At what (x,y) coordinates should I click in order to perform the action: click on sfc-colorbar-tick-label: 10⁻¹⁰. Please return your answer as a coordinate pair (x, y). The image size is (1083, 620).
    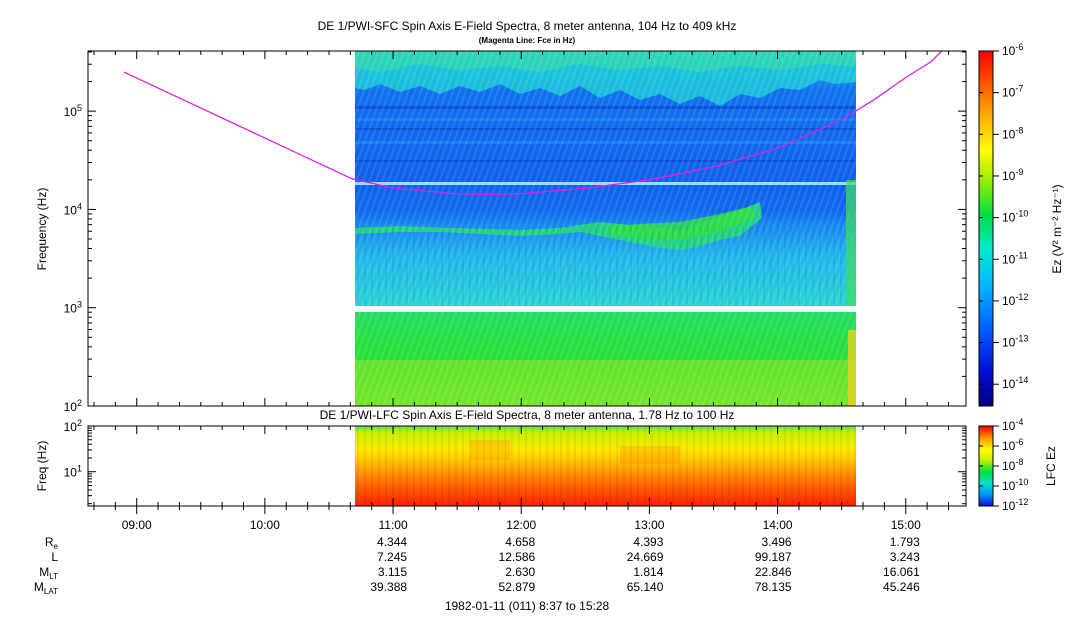
    Looking at the image, I should click on (1015, 217).